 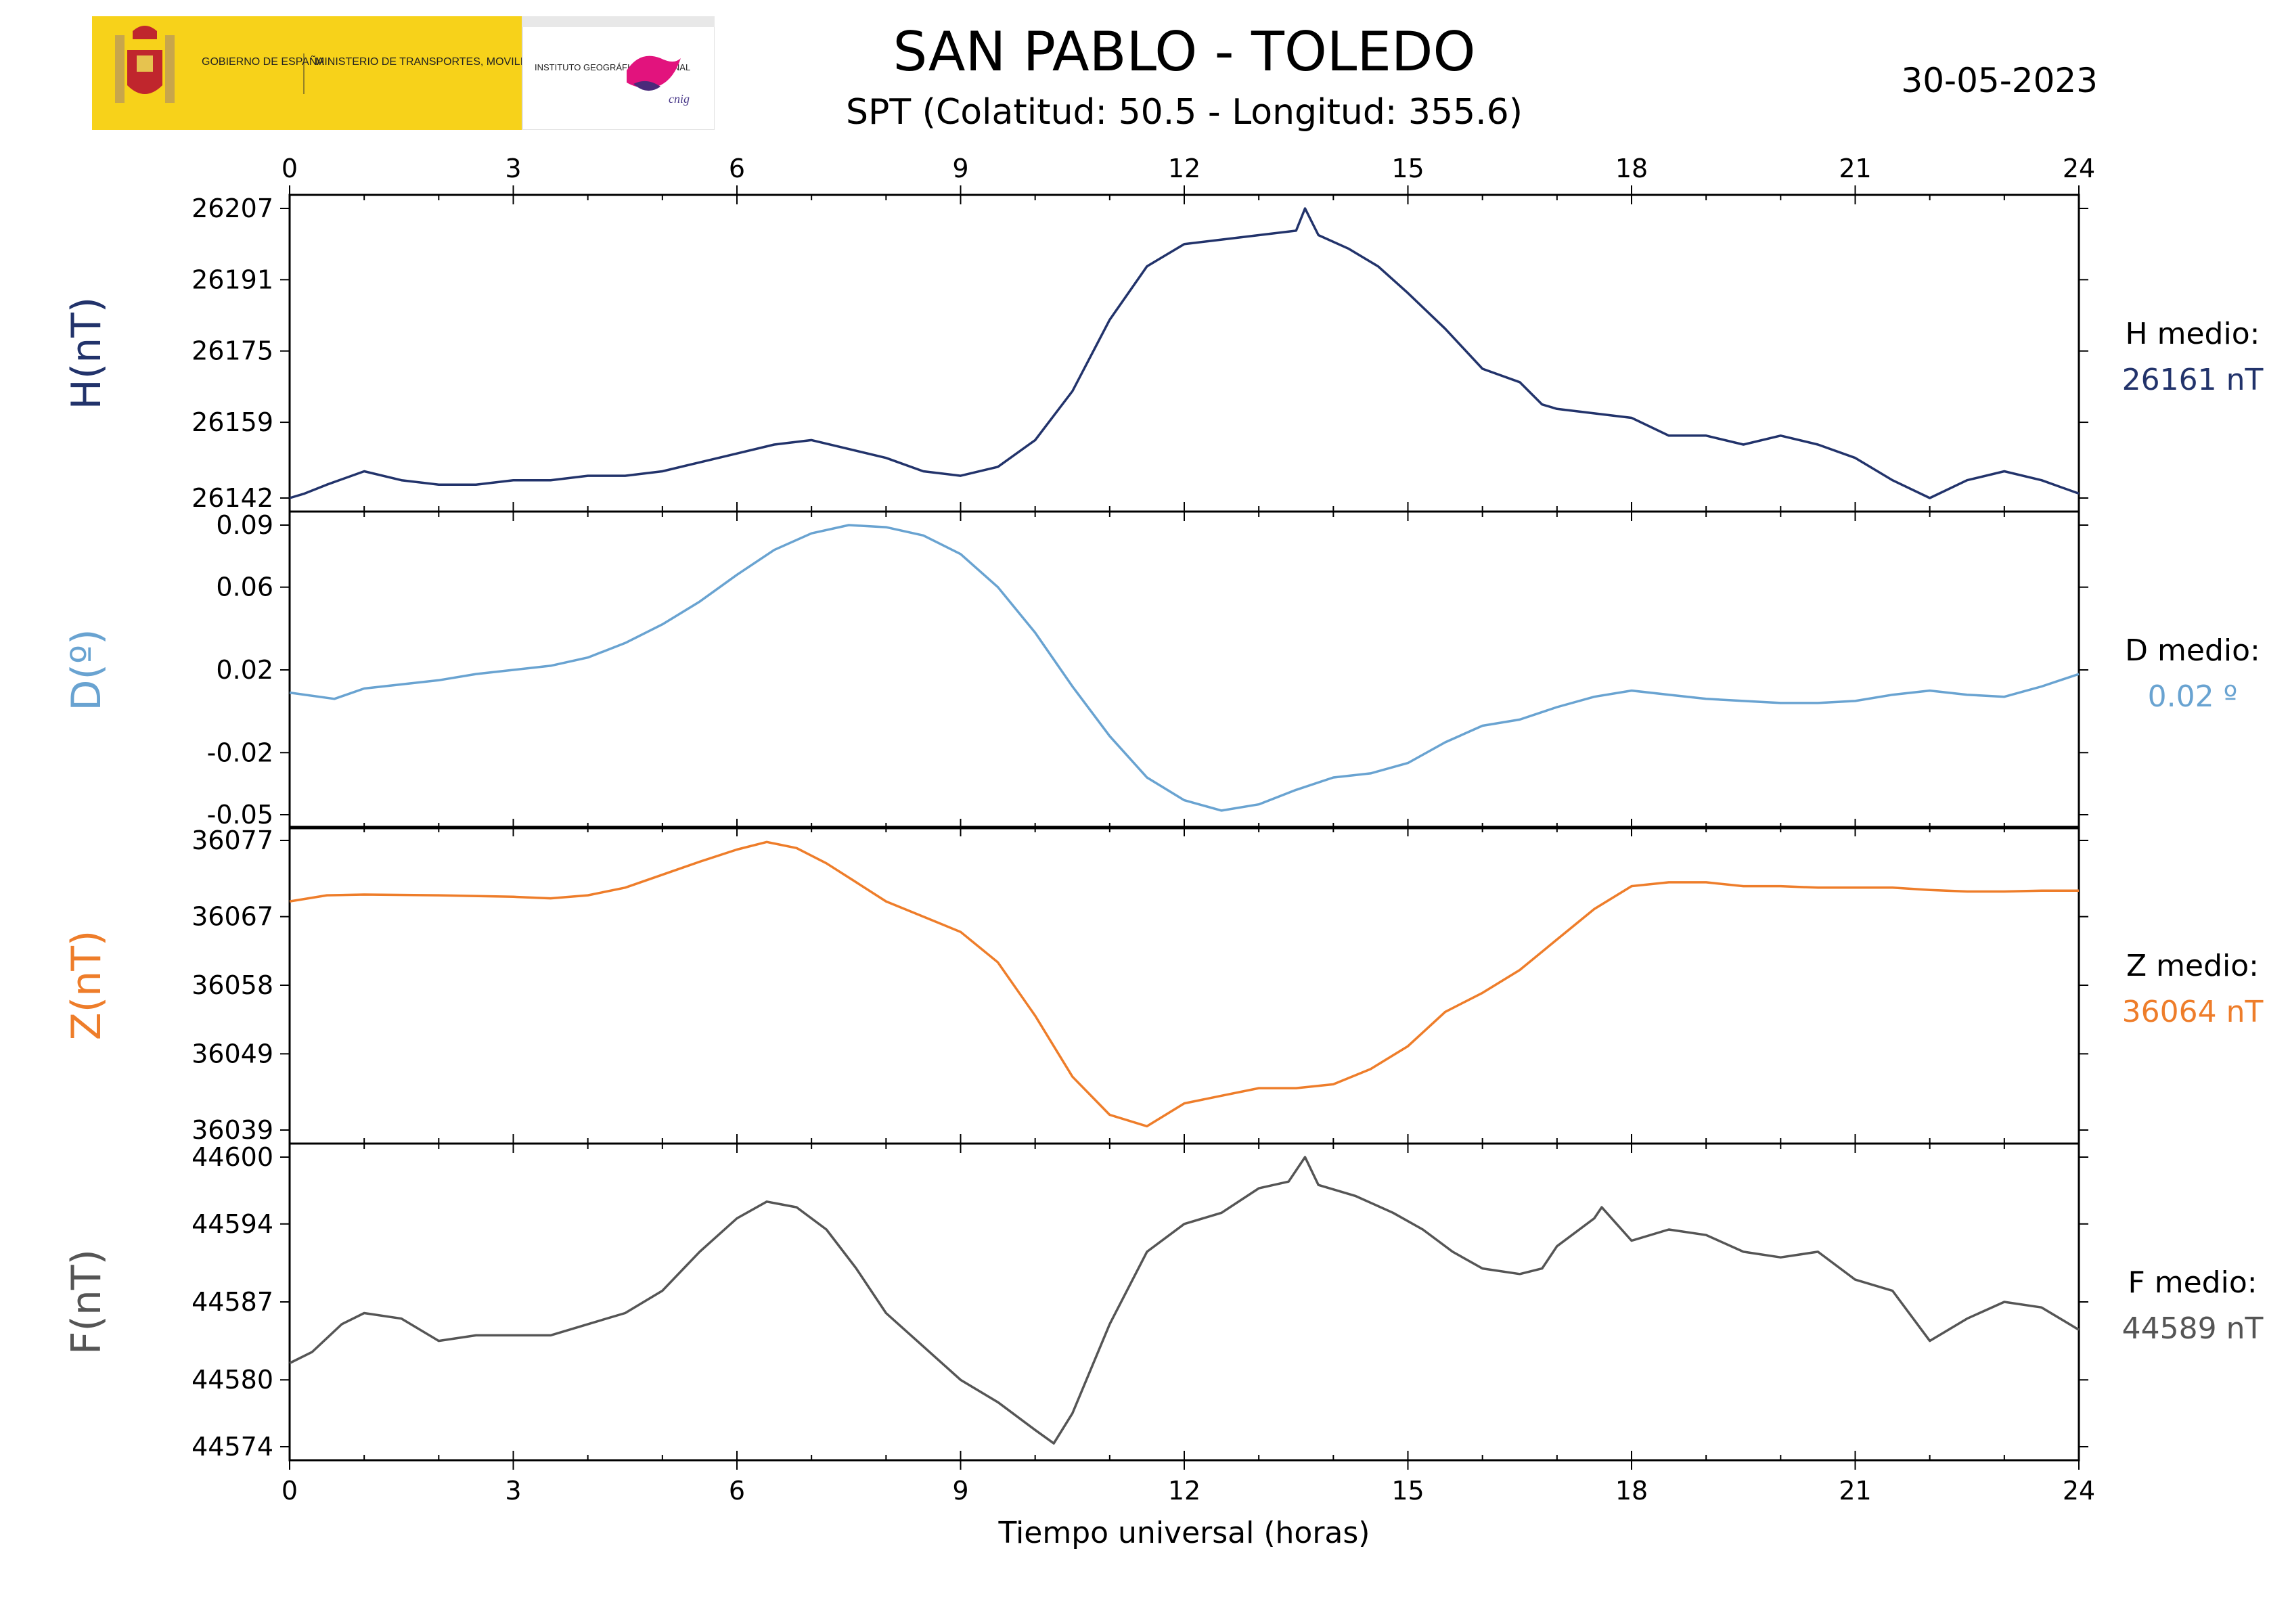 What do you see at coordinates (86, 669) in the screenshot?
I see `panel-D-ylabel: D(º)` at bounding box center [86, 669].